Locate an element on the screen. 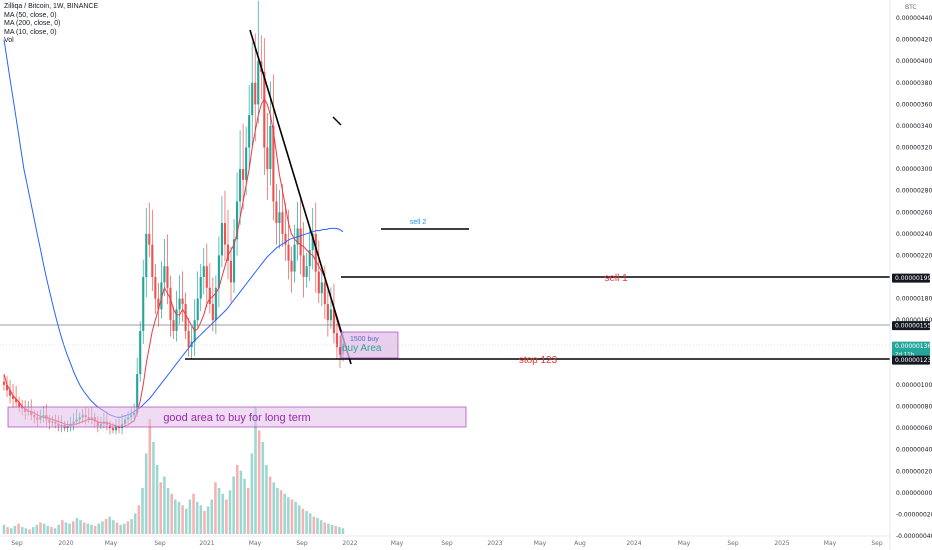 Image resolution: width=932 pixels, height=550 pixels. time-tick-label: 2020 is located at coordinates (65, 543).